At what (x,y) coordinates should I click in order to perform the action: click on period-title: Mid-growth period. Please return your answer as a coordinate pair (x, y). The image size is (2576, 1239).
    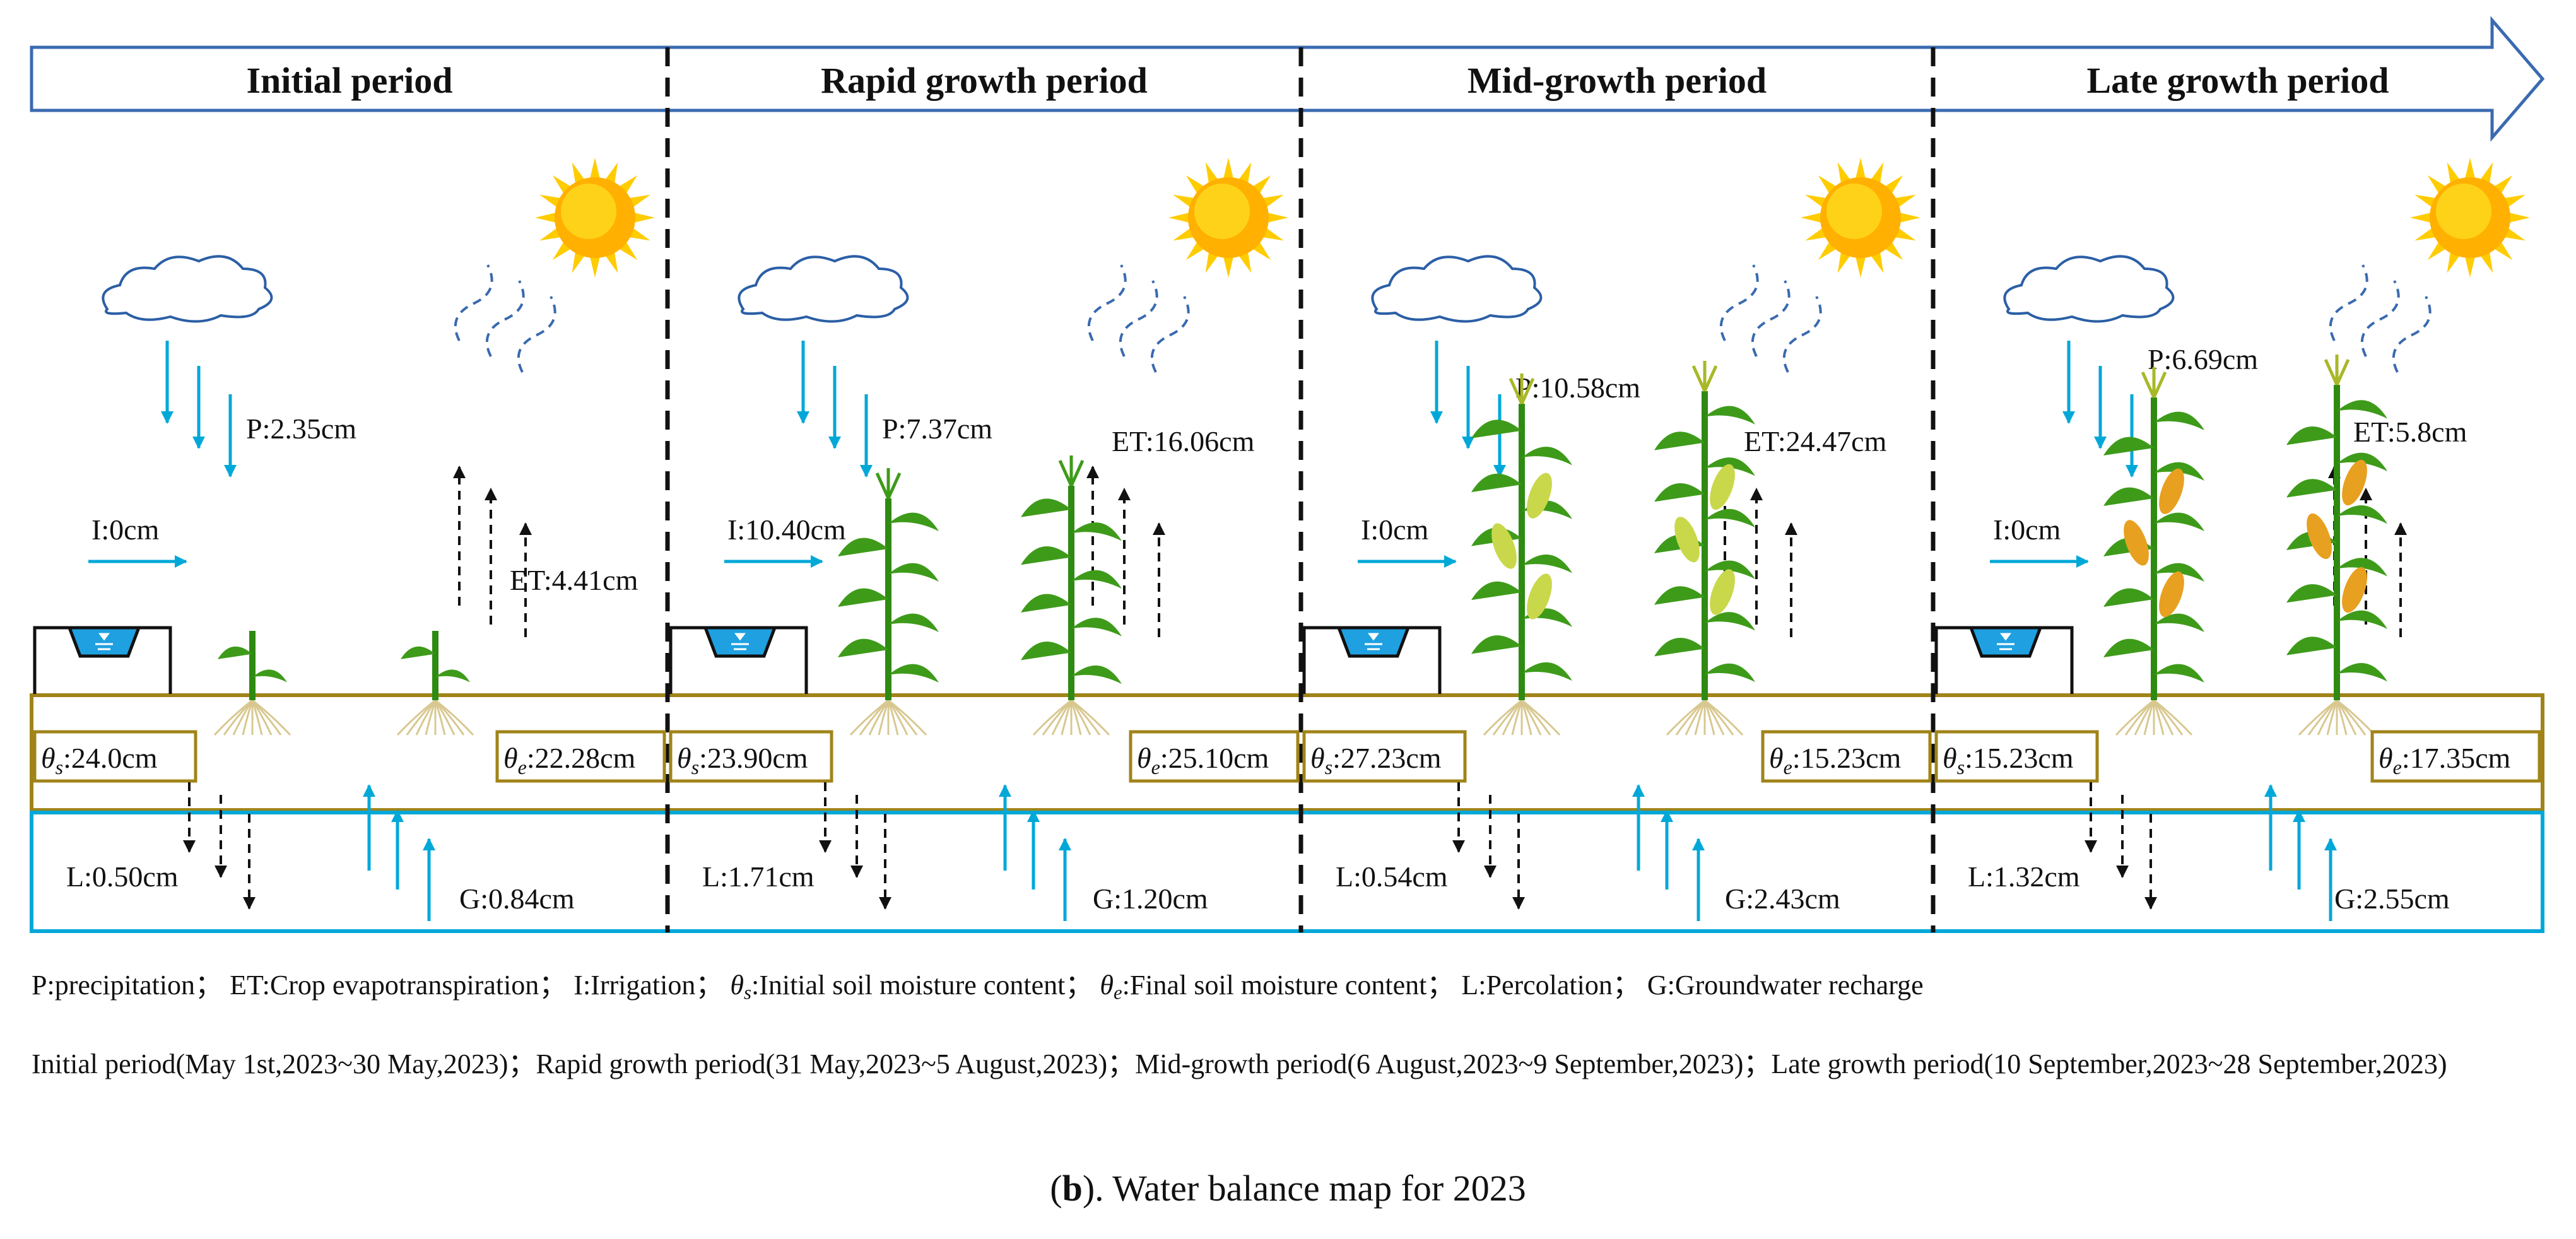
    Looking at the image, I should click on (1617, 80).